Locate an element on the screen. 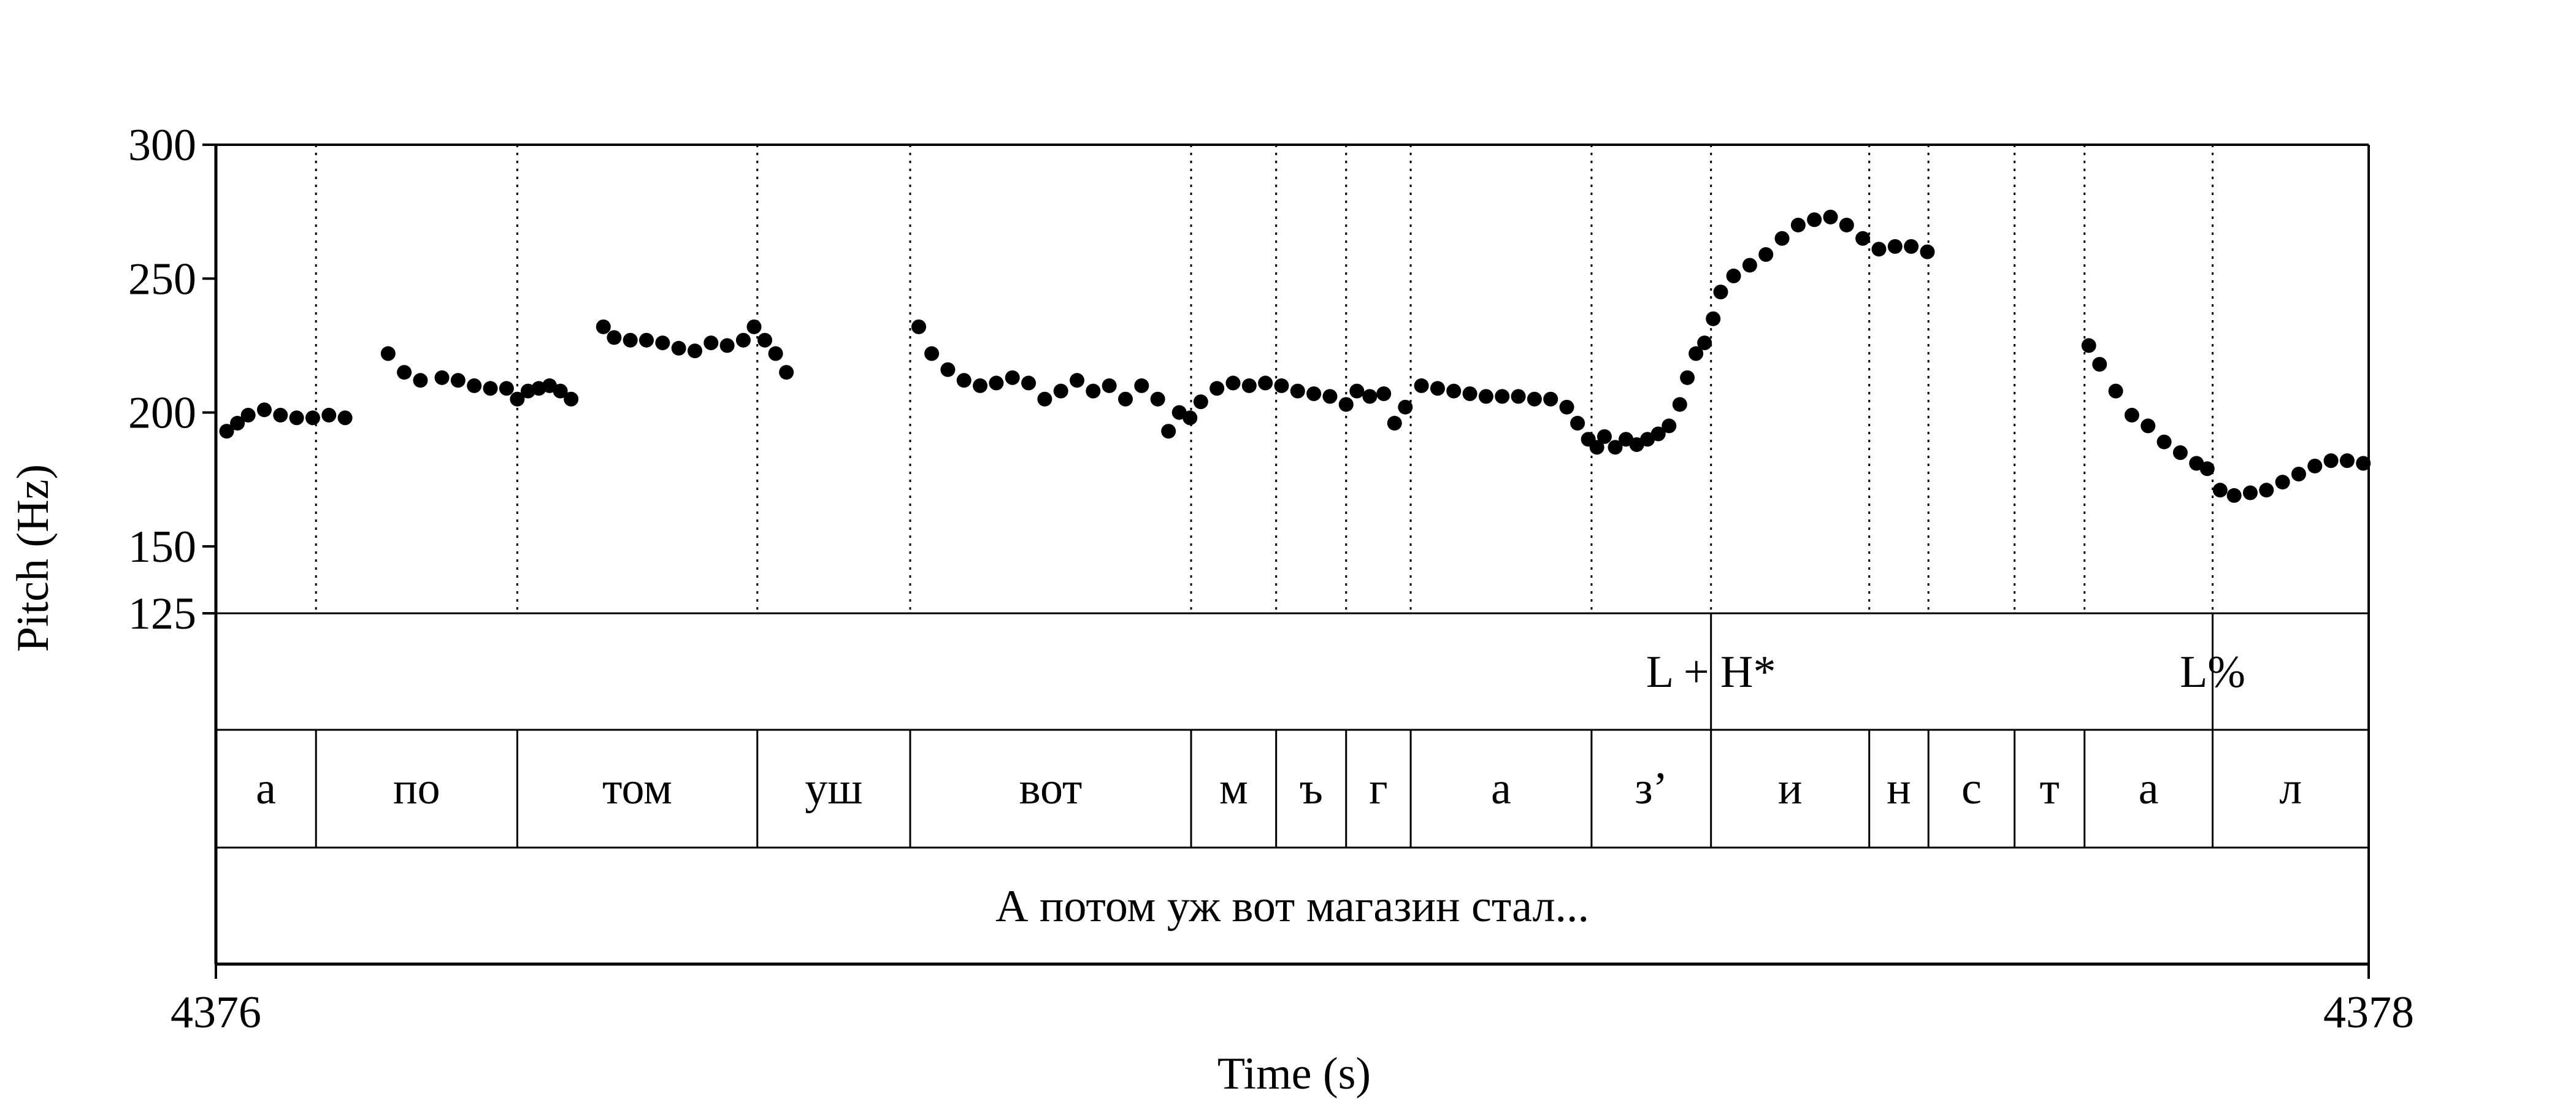  y-tick-label: 125 is located at coordinates (162, 614).